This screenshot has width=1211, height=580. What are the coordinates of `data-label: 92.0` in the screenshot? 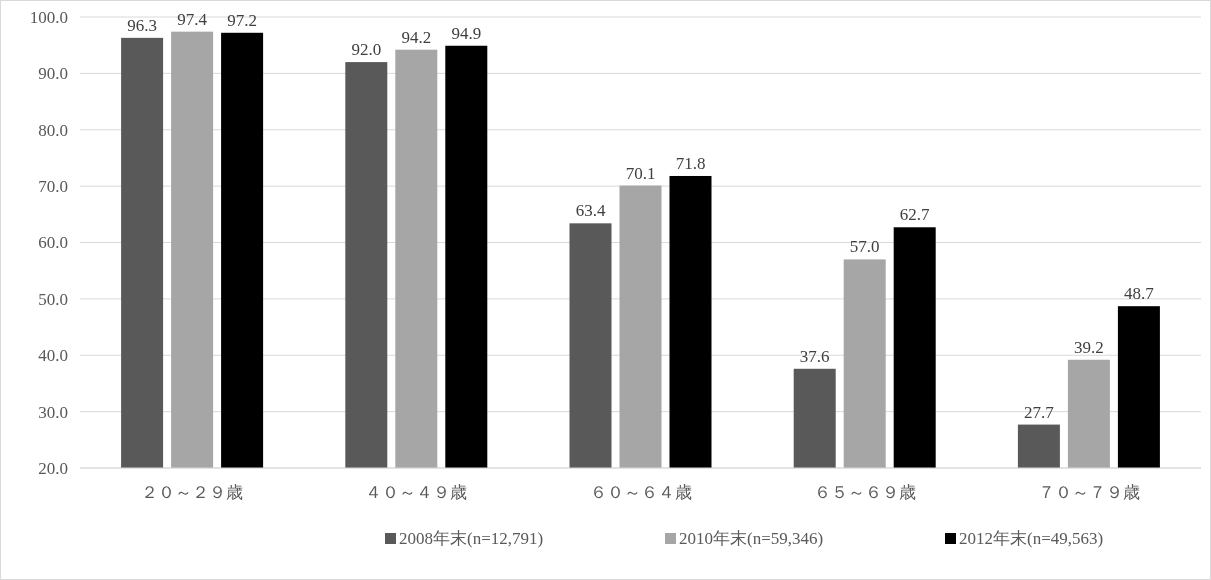 It's located at (366, 50).